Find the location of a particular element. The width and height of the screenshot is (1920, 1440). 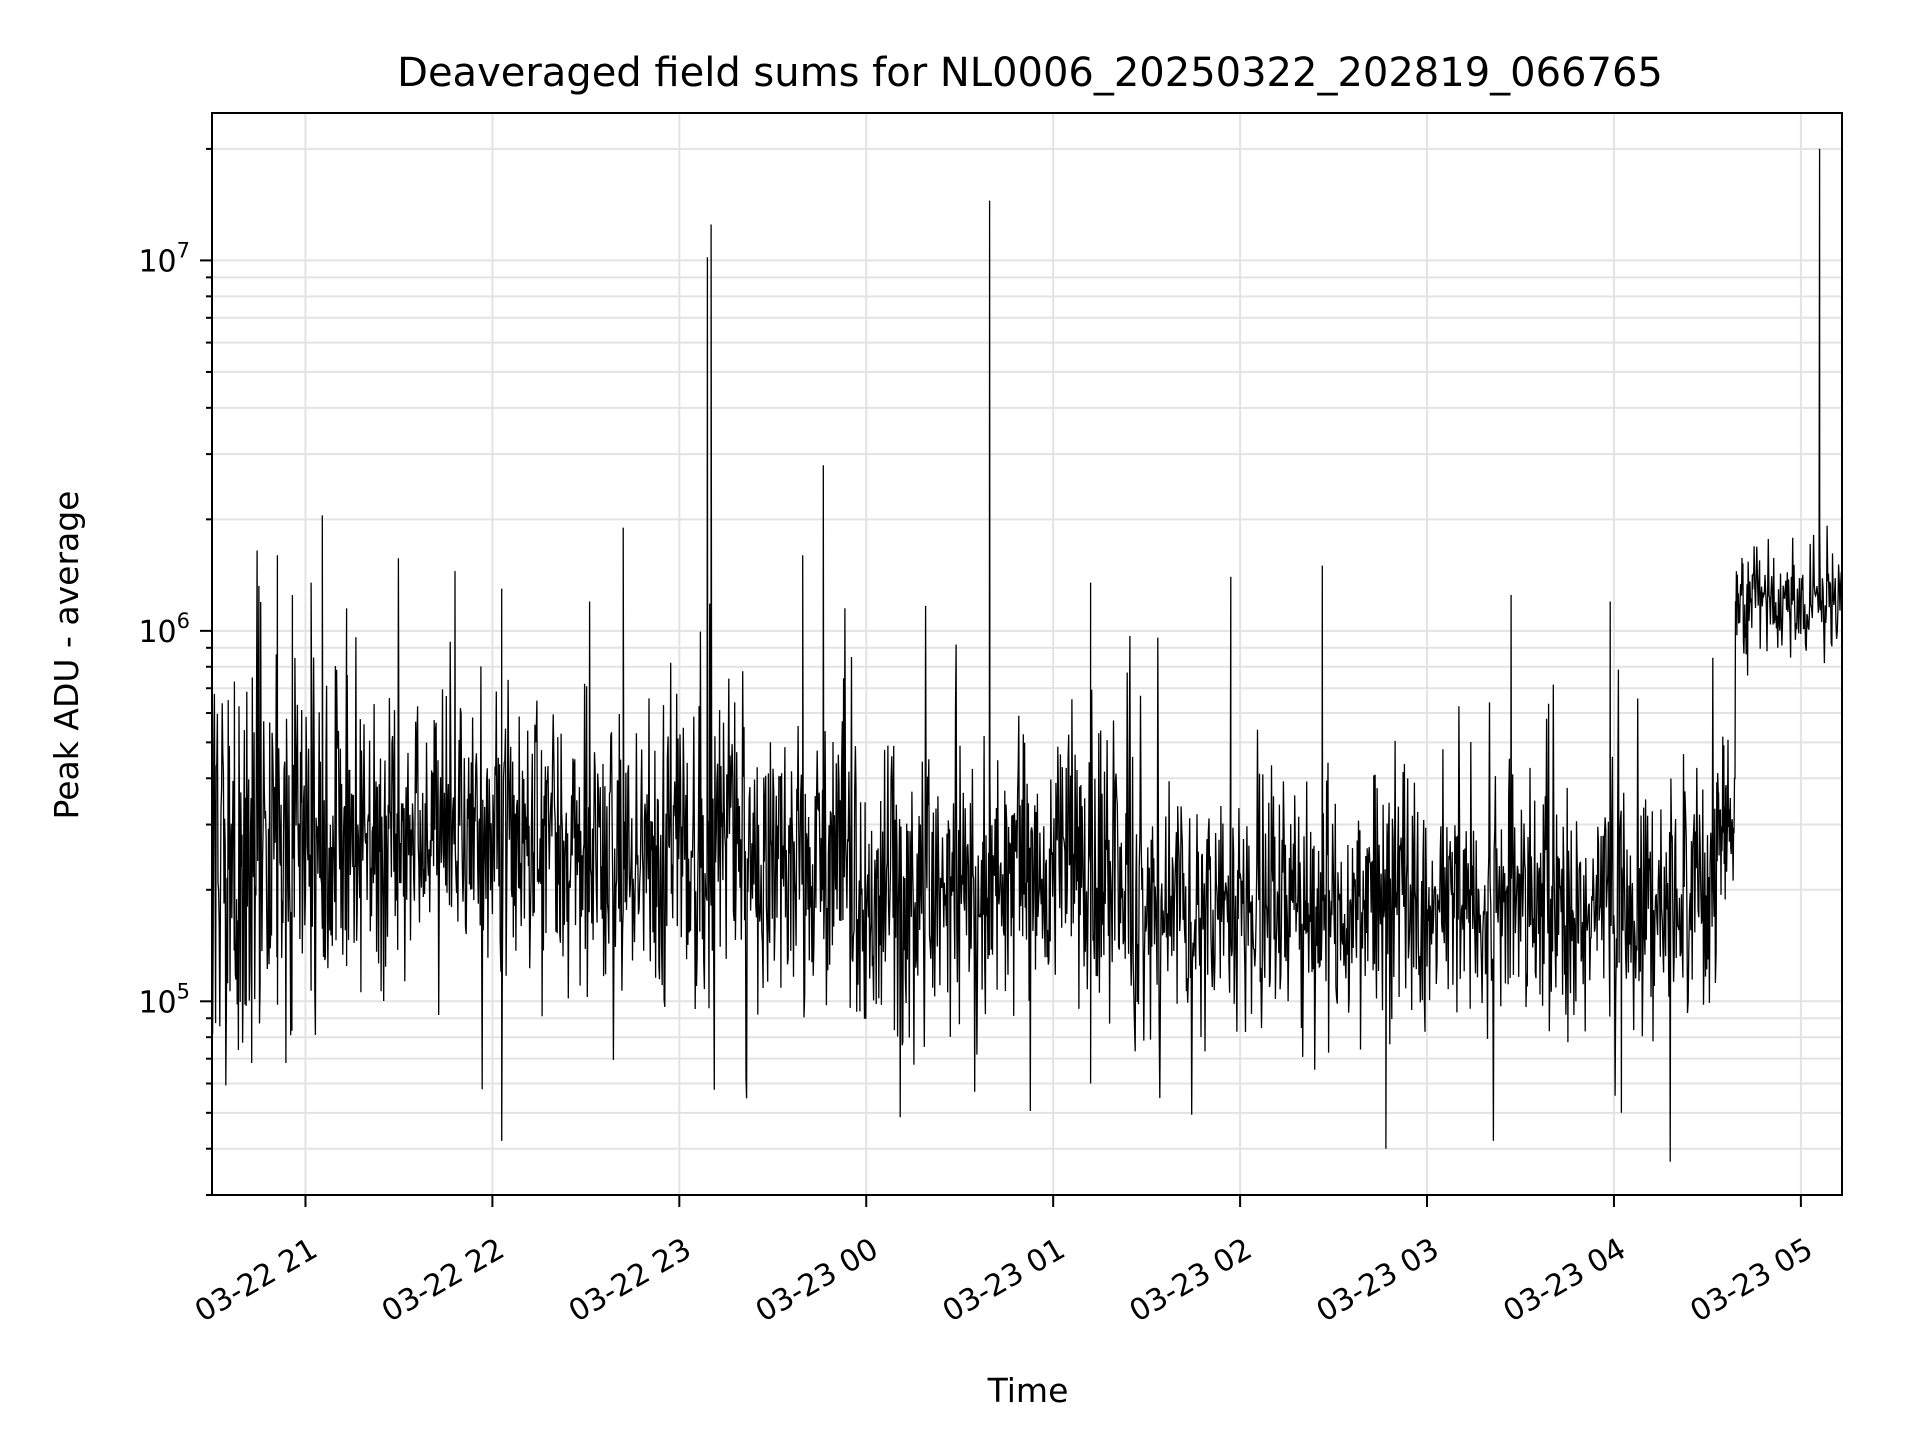

x-tick-label: 03-22 23 is located at coordinates (630, 1281).